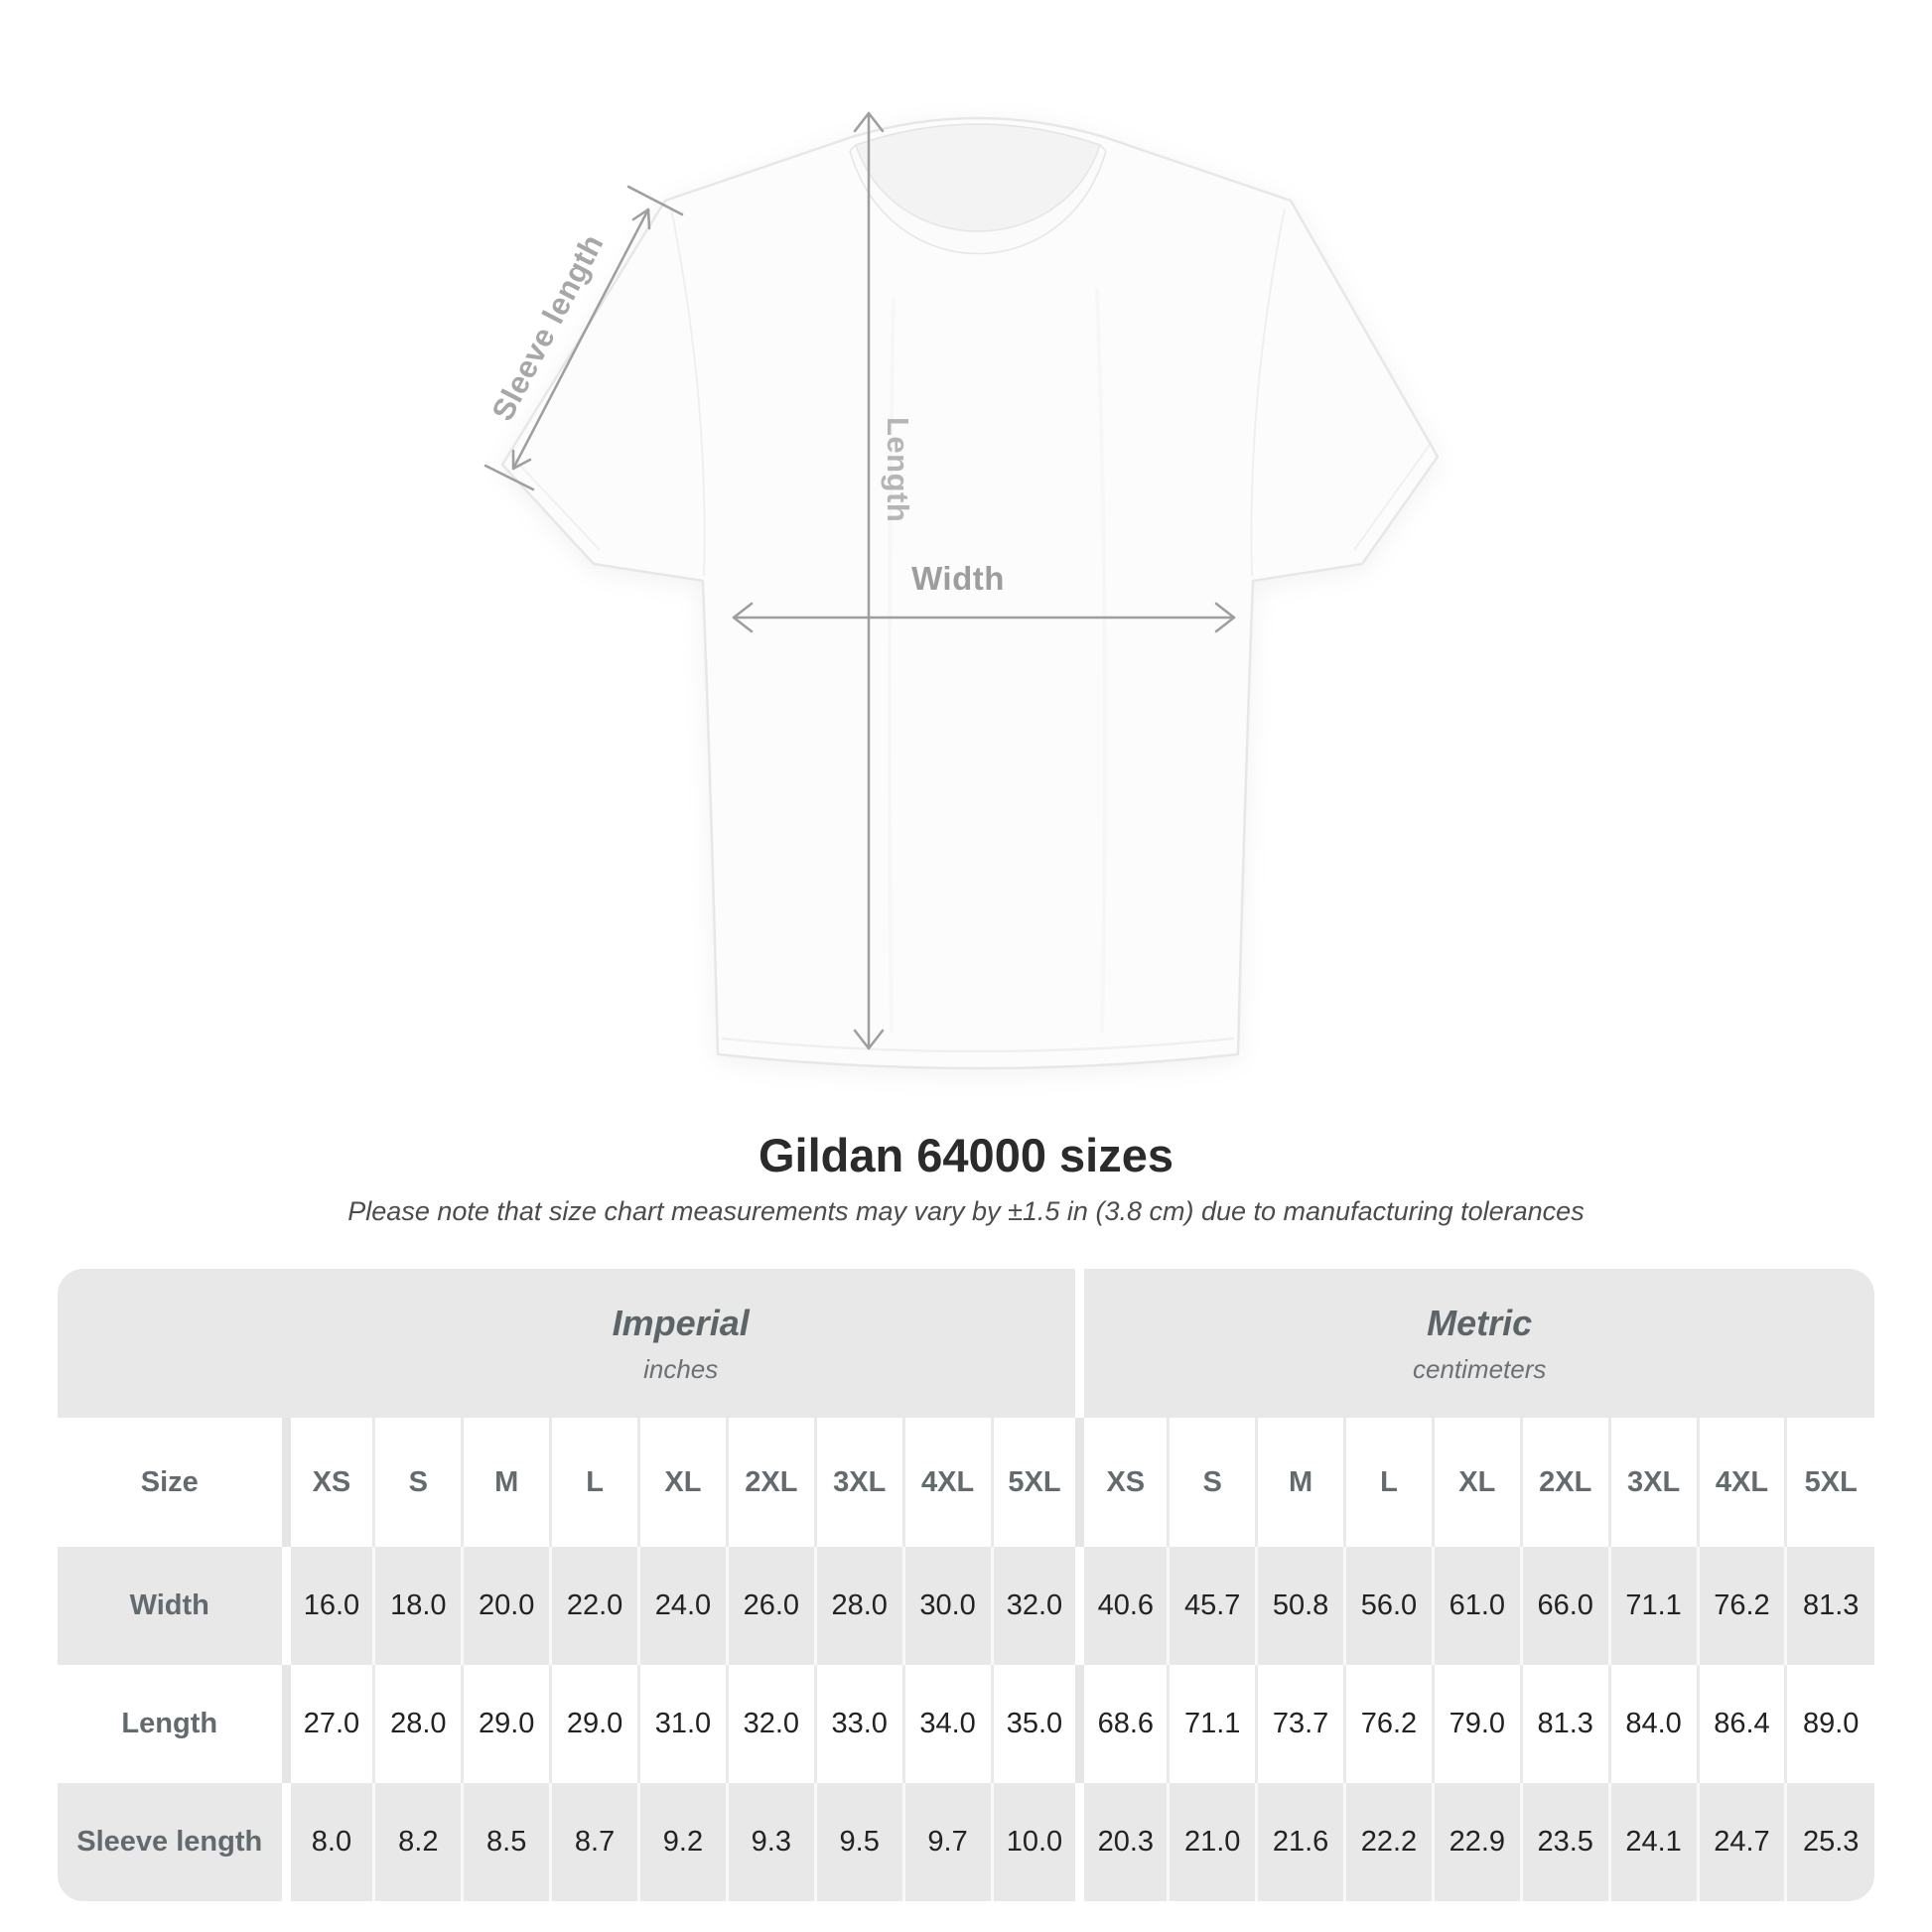 The height and width of the screenshot is (1932, 1932). Describe the element at coordinates (947, 1842) in the screenshot. I see `value-cell: 9.7` at that location.